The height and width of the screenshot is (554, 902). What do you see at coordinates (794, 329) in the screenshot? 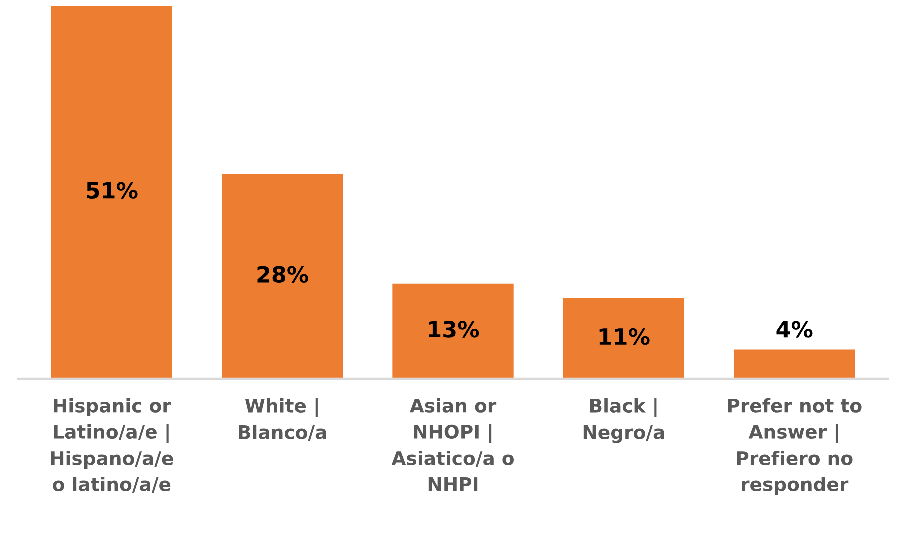
I see `data-label: 4%` at bounding box center [794, 329].